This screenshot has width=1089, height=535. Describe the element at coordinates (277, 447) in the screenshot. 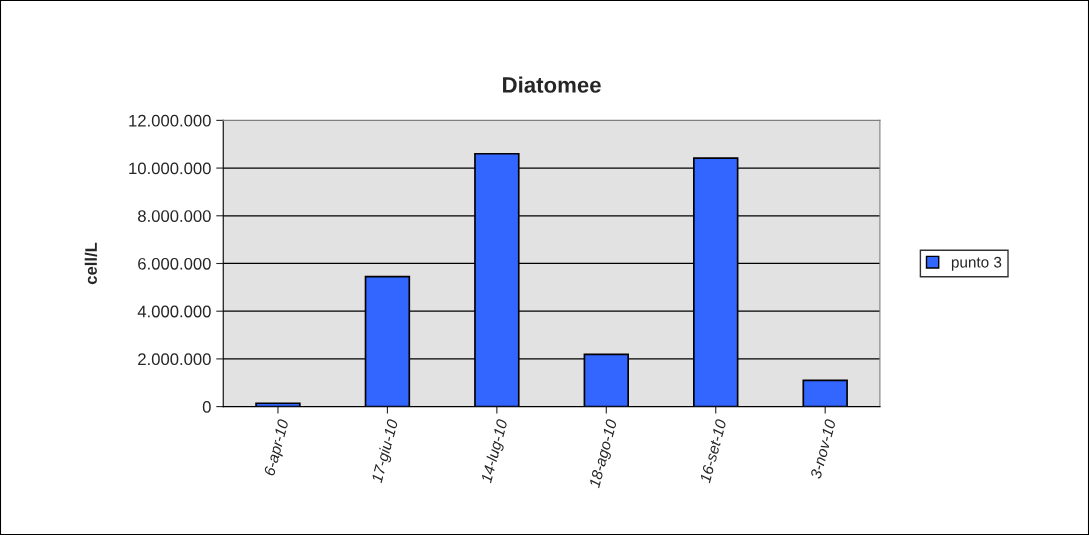

I see `x-tick-label: 6-apr-10` at that location.